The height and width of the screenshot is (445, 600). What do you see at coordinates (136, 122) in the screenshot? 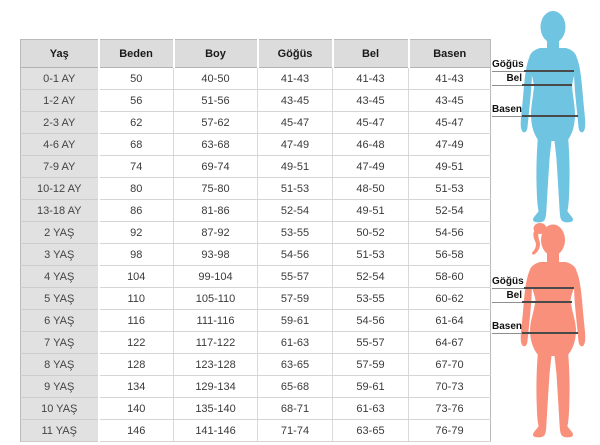
I see `cell: 62` at bounding box center [136, 122].